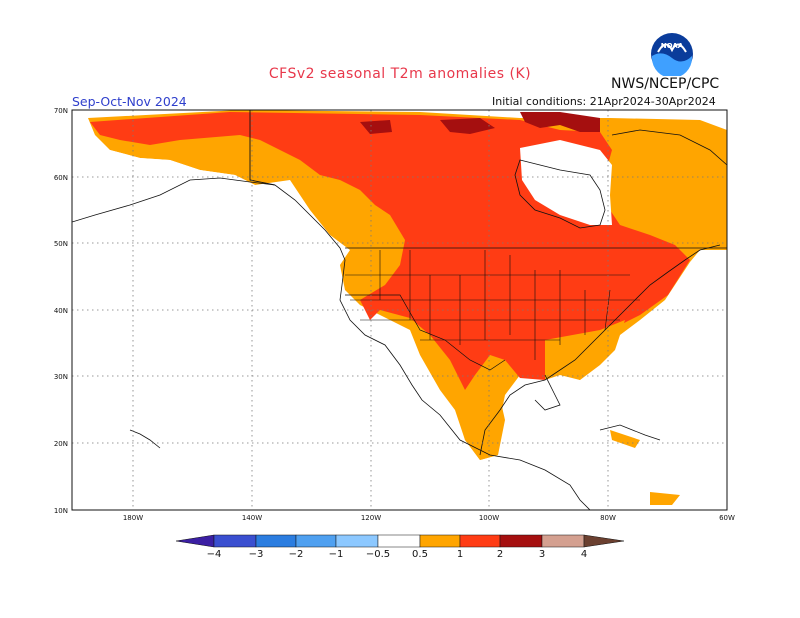  I want to click on lat-label: 60N, so click(61, 178).